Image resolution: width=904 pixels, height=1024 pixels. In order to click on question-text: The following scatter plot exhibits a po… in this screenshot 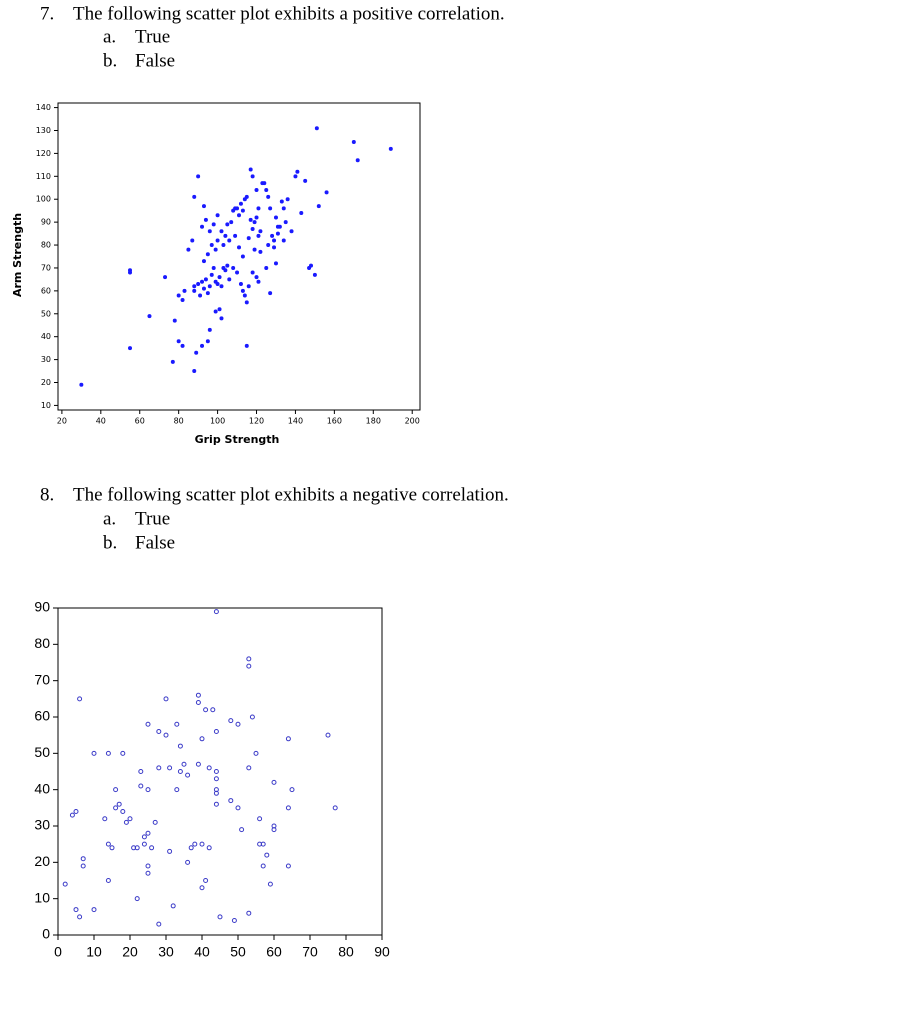, I will do `click(289, 13)`.